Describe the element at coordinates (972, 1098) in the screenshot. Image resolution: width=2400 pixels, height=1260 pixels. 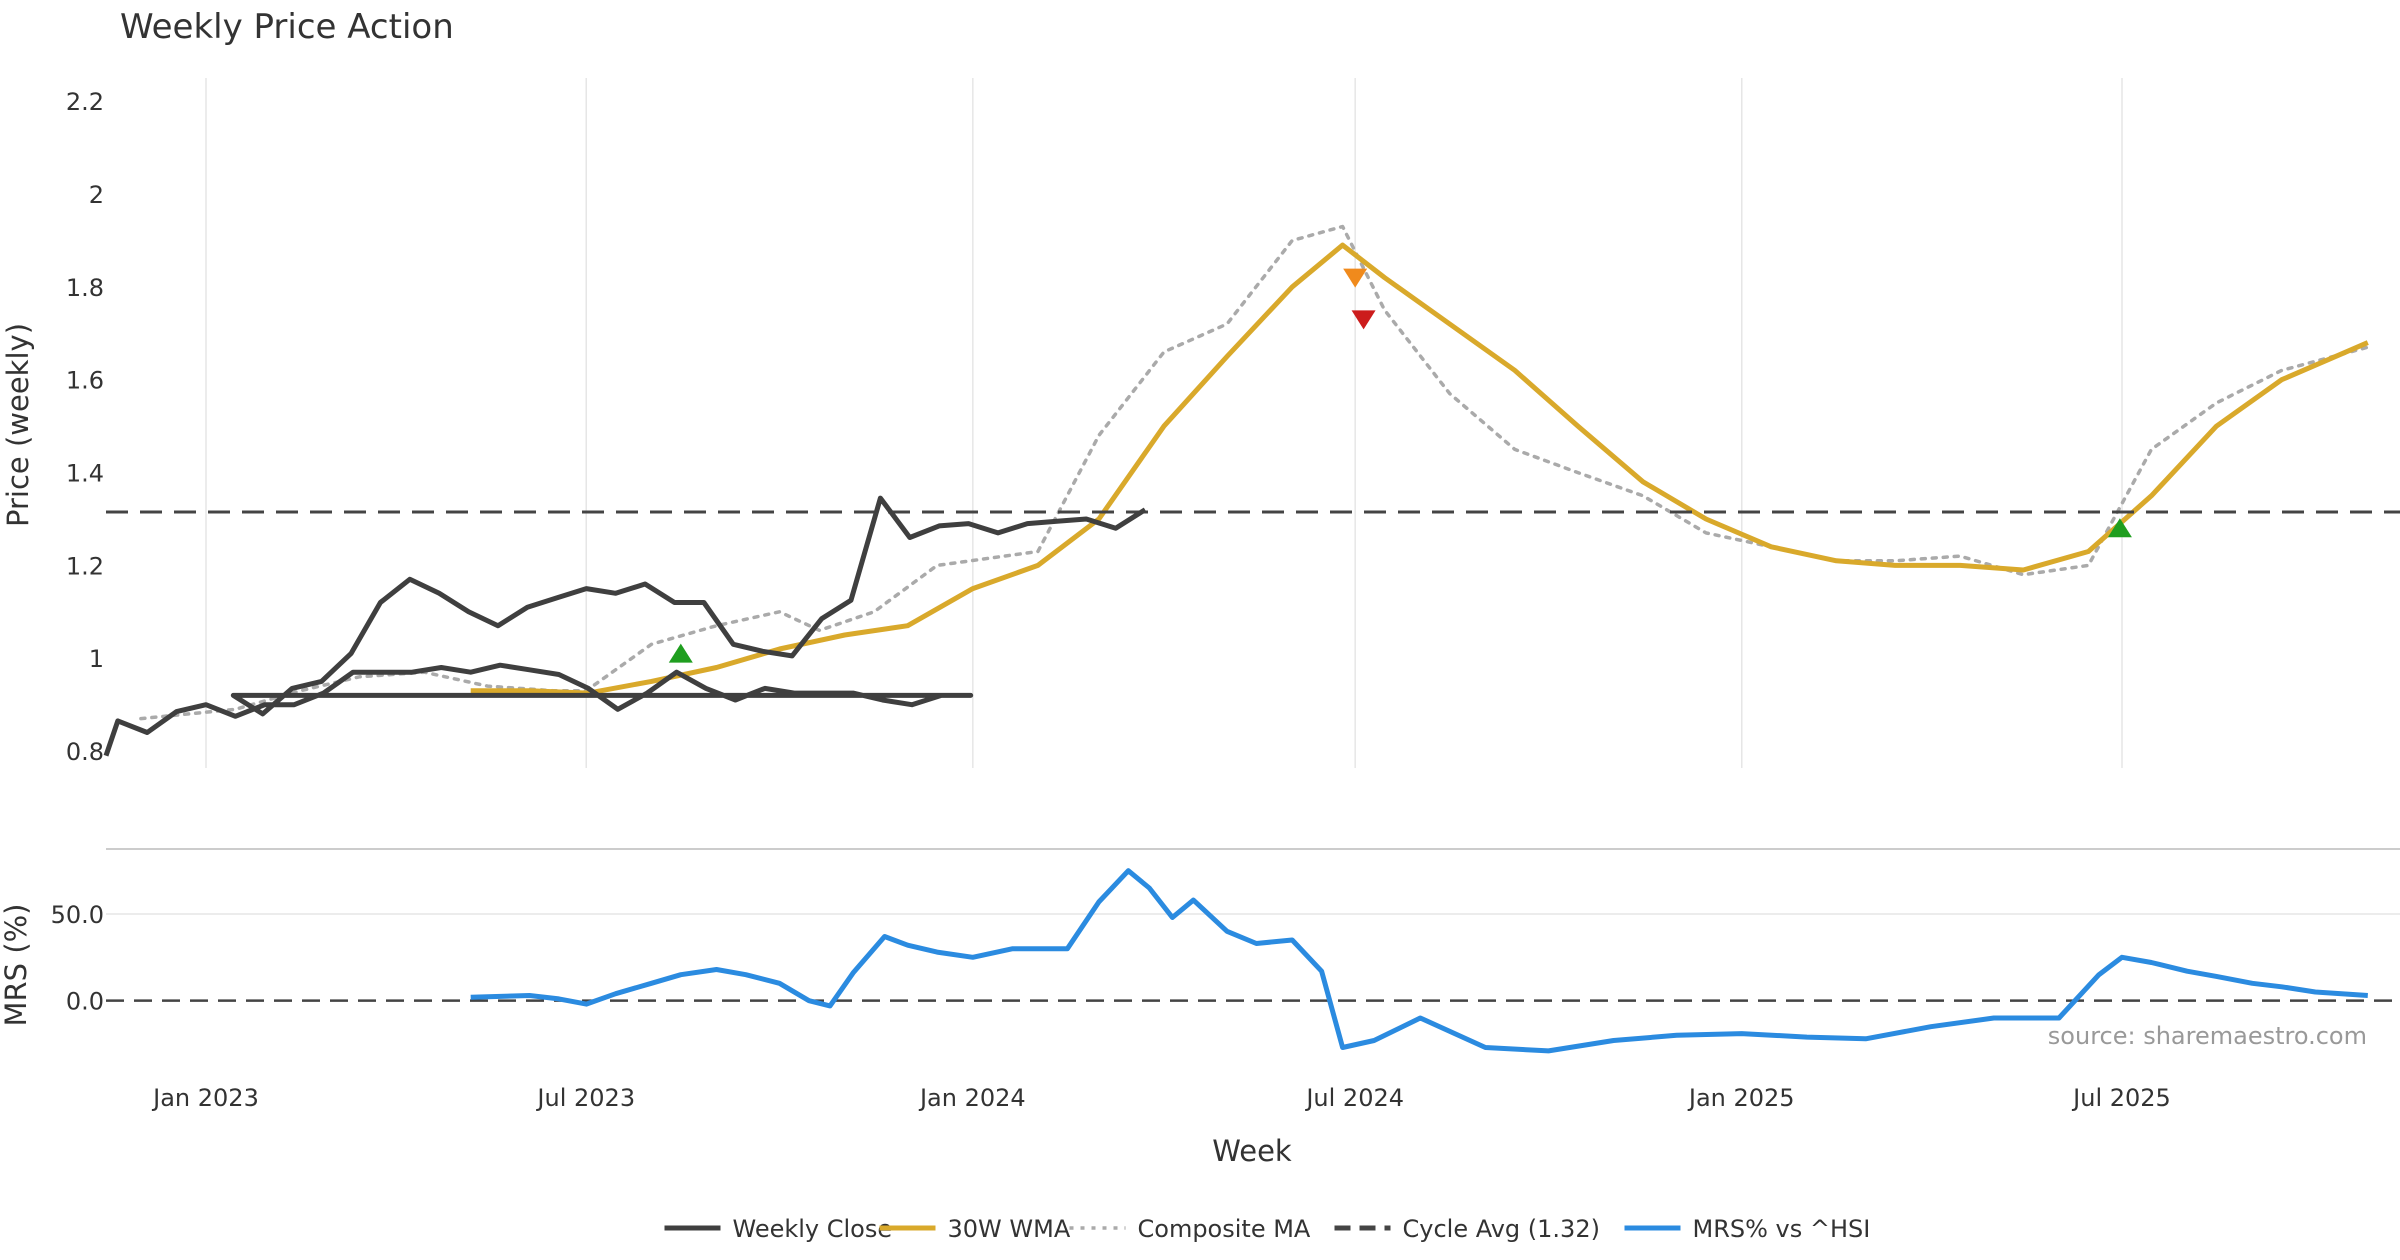
I see `x-tick-label: Jan 2024` at that location.